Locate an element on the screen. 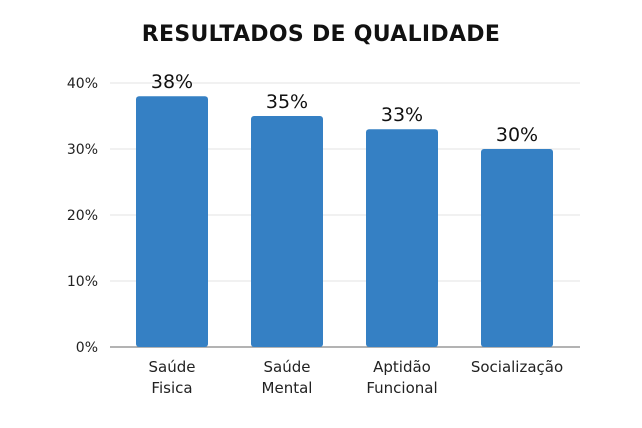 The width and height of the screenshot is (642, 428). bar-value-label: 33% is located at coordinates (402, 115).